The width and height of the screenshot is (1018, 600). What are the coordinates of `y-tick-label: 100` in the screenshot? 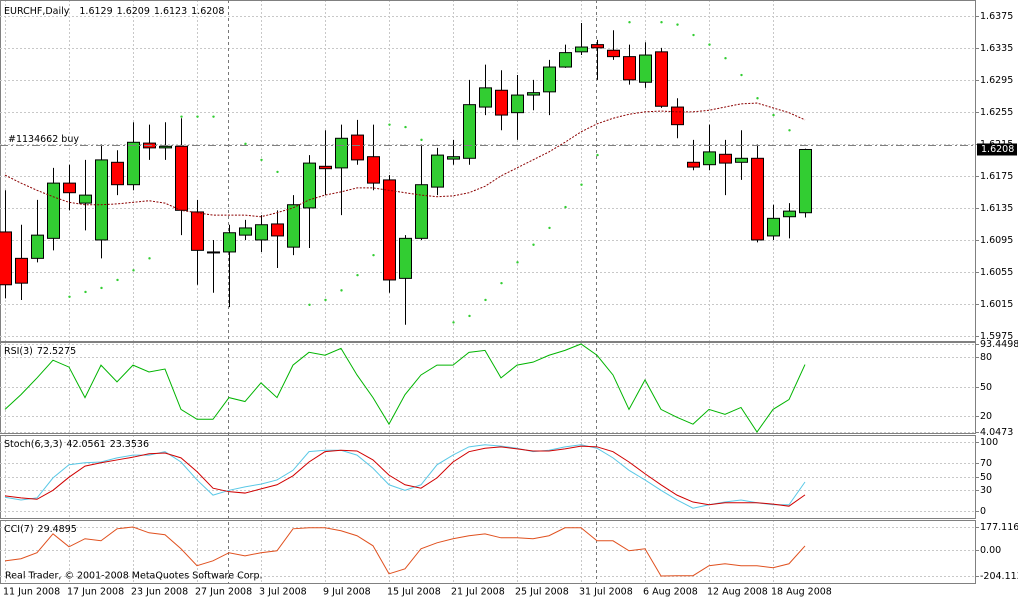 It's located at (989, 442).